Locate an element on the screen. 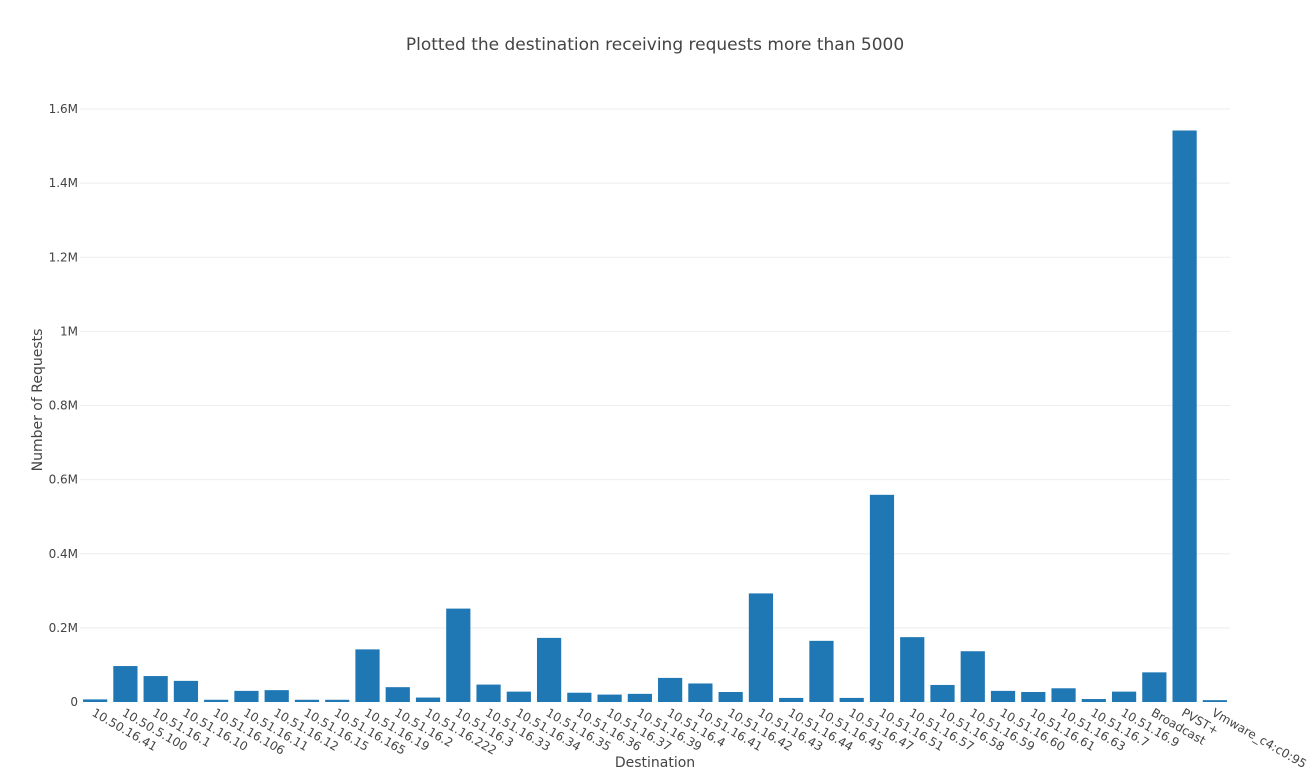  y-tick-label: 1.4M is located at coordinates (63, 183).